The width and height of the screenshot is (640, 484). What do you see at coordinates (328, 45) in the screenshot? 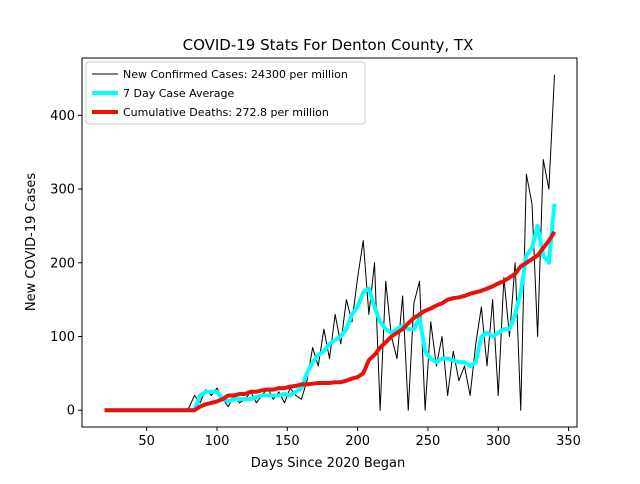
I see `chart-title: COVID-19 Stats For Denton County, TX` at bounding box center [328, 45].